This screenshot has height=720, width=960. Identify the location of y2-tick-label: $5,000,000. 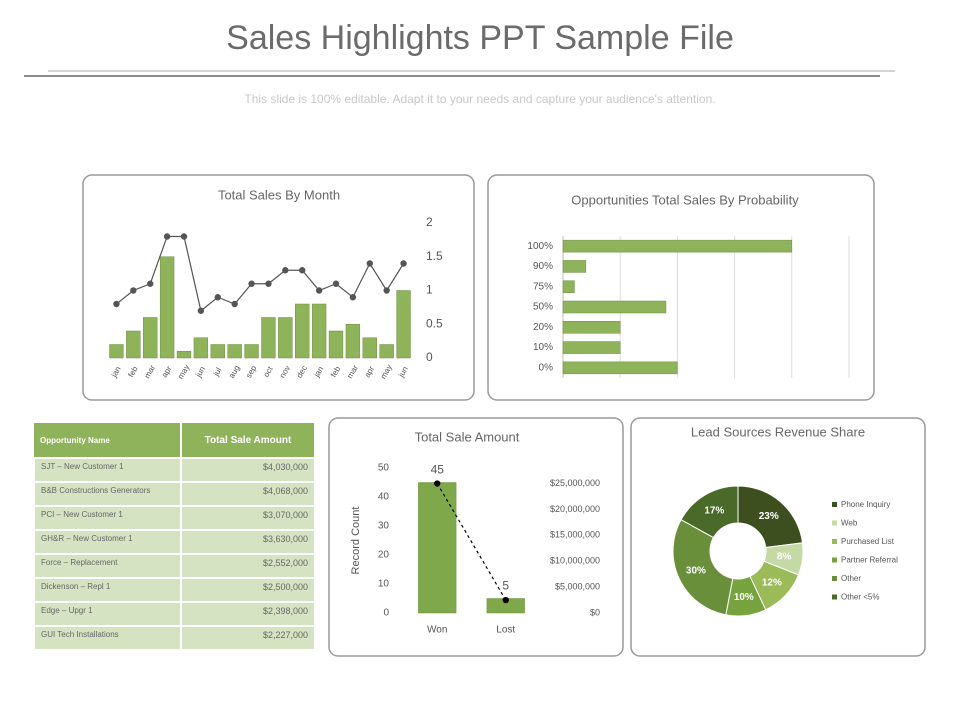
(577, 586).